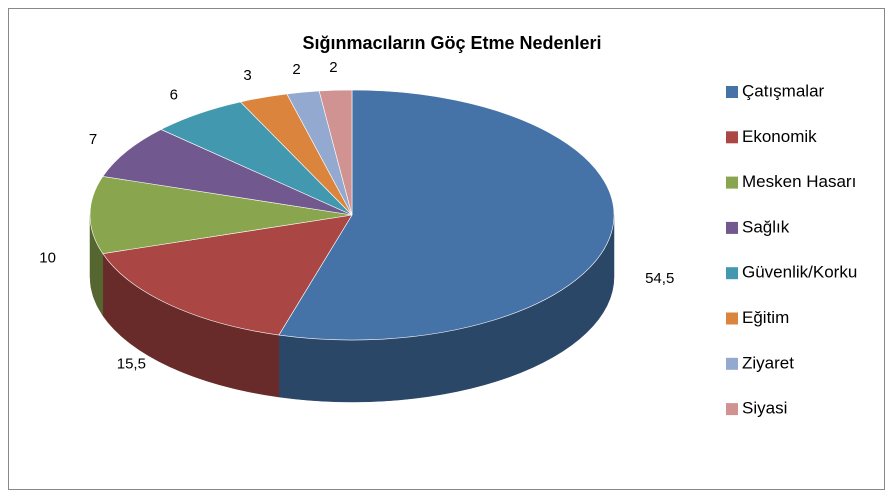  Describe the element at coordinates (766, 226) in the screenshot. I see `legend-label: Sağlık` at that location.